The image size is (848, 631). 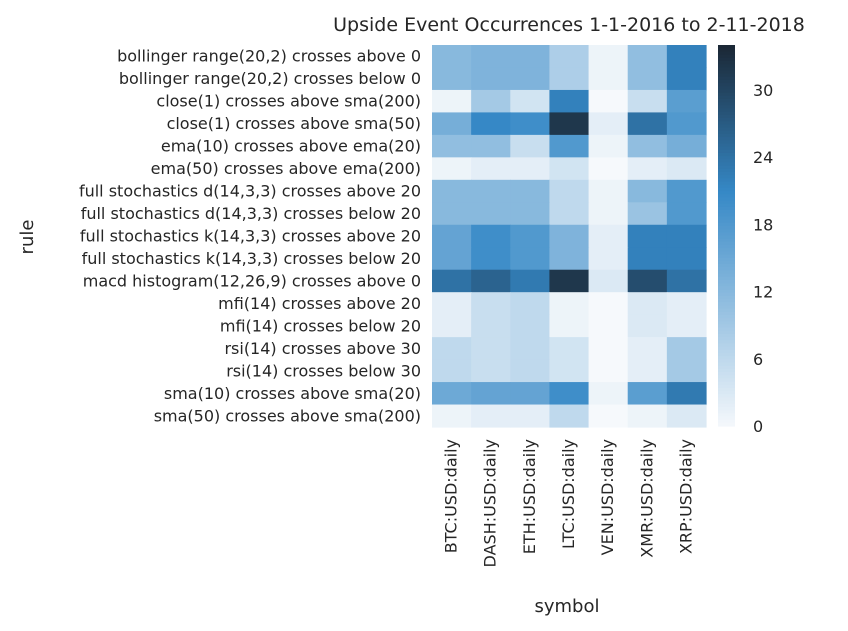 I want to click on y-tick-label: mfi(14) crosses below 20, so click(x=320, y=325).